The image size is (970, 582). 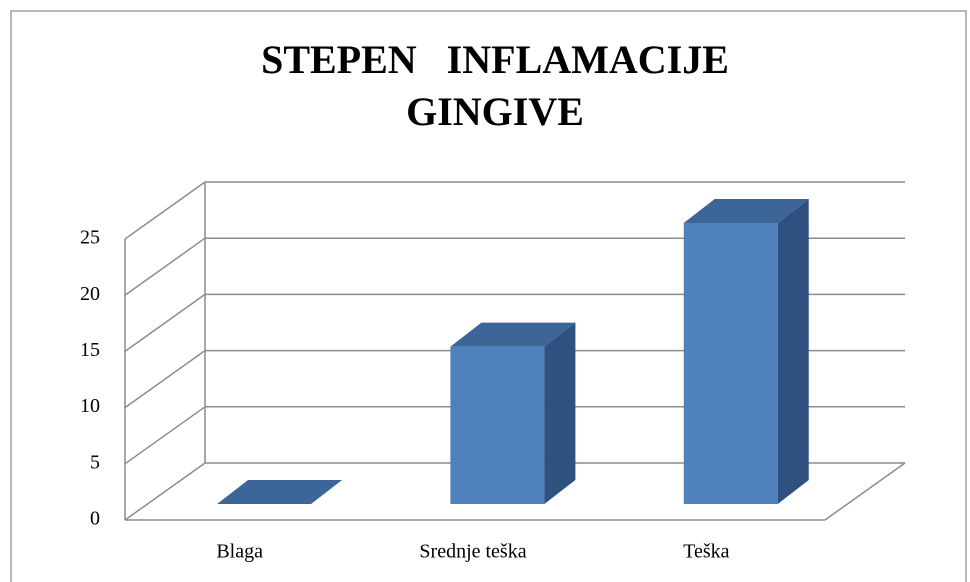 What do you see at coordinates (495, 59) in the screenshot?
I see `chart-title: STEPEN INFLAMACIJE` at bounding box center [495, 59].